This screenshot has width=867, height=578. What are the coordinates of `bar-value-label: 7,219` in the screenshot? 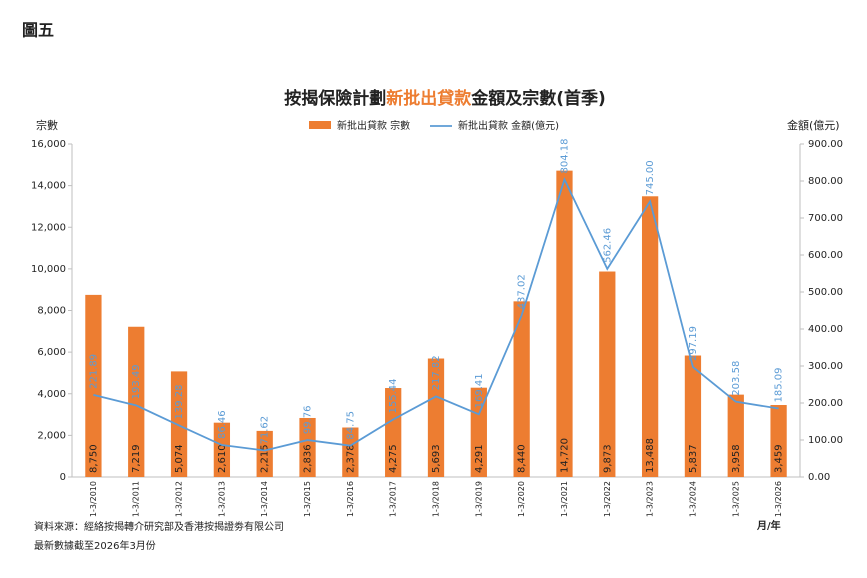 It's located at (136, 458).